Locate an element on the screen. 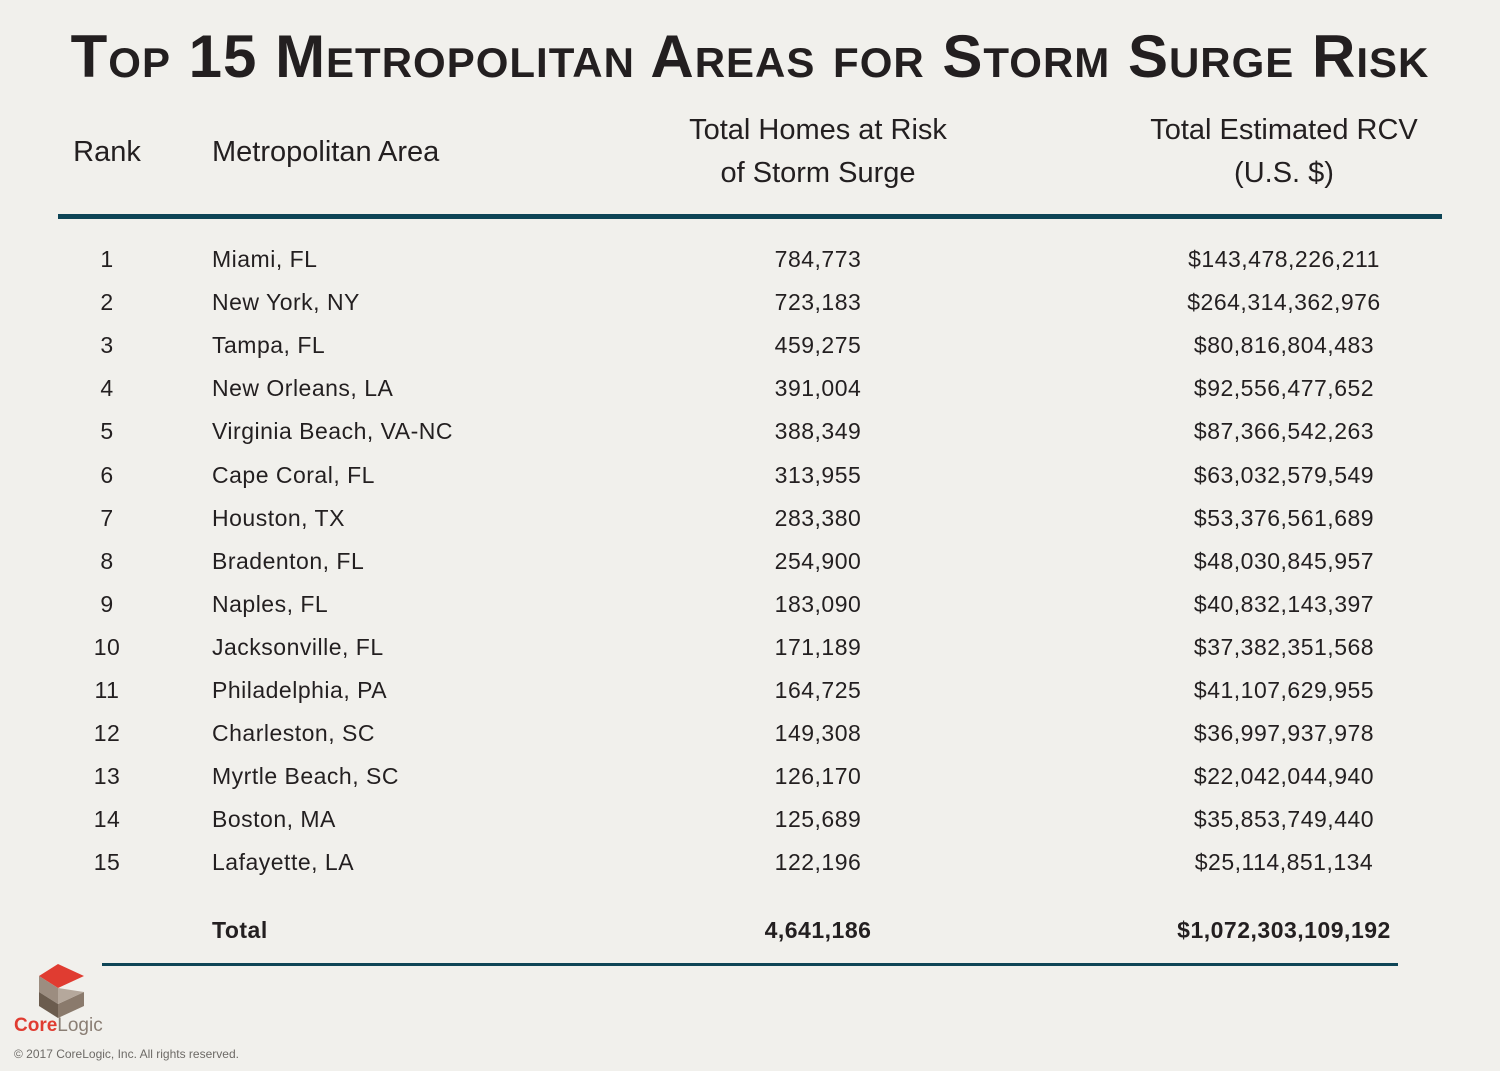 This screenshot has width=1500, height=1071. header-rcv: Total Estimated RCV (U.S. $) is located at coordinates (1284, 152).